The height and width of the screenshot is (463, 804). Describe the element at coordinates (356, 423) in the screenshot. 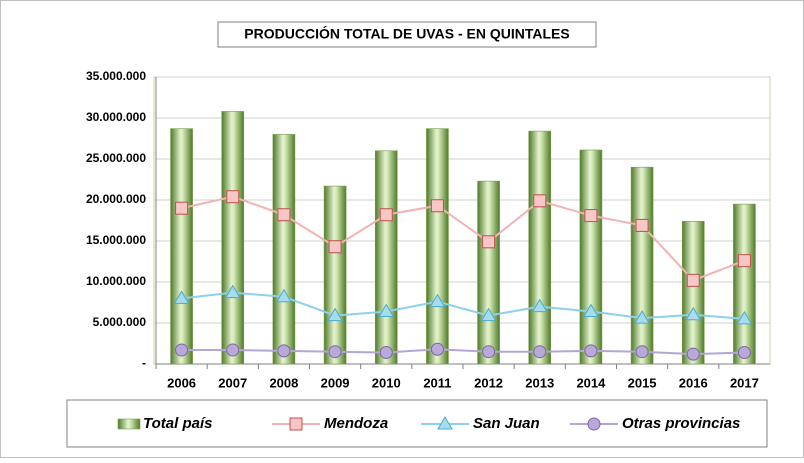

I see `legend-label: Mendoza` at that location.